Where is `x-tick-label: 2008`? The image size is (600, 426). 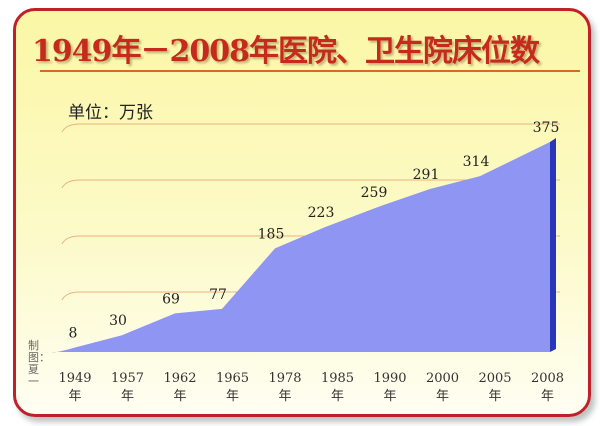
x-tick-label: 2008 is located at coordinates (547, 378).